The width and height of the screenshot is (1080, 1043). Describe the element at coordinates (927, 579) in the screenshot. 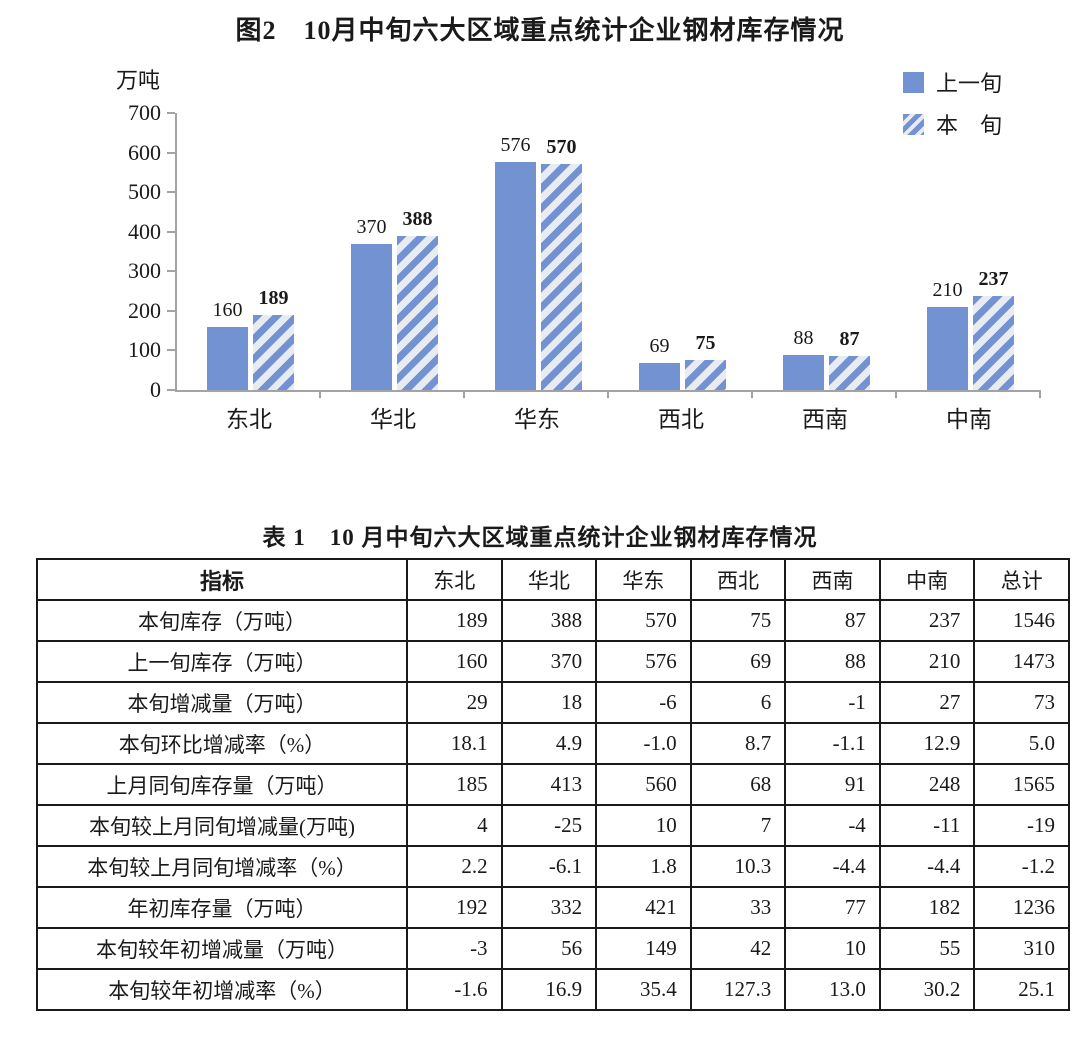

I see `column-header-中南: 中南` at that location.